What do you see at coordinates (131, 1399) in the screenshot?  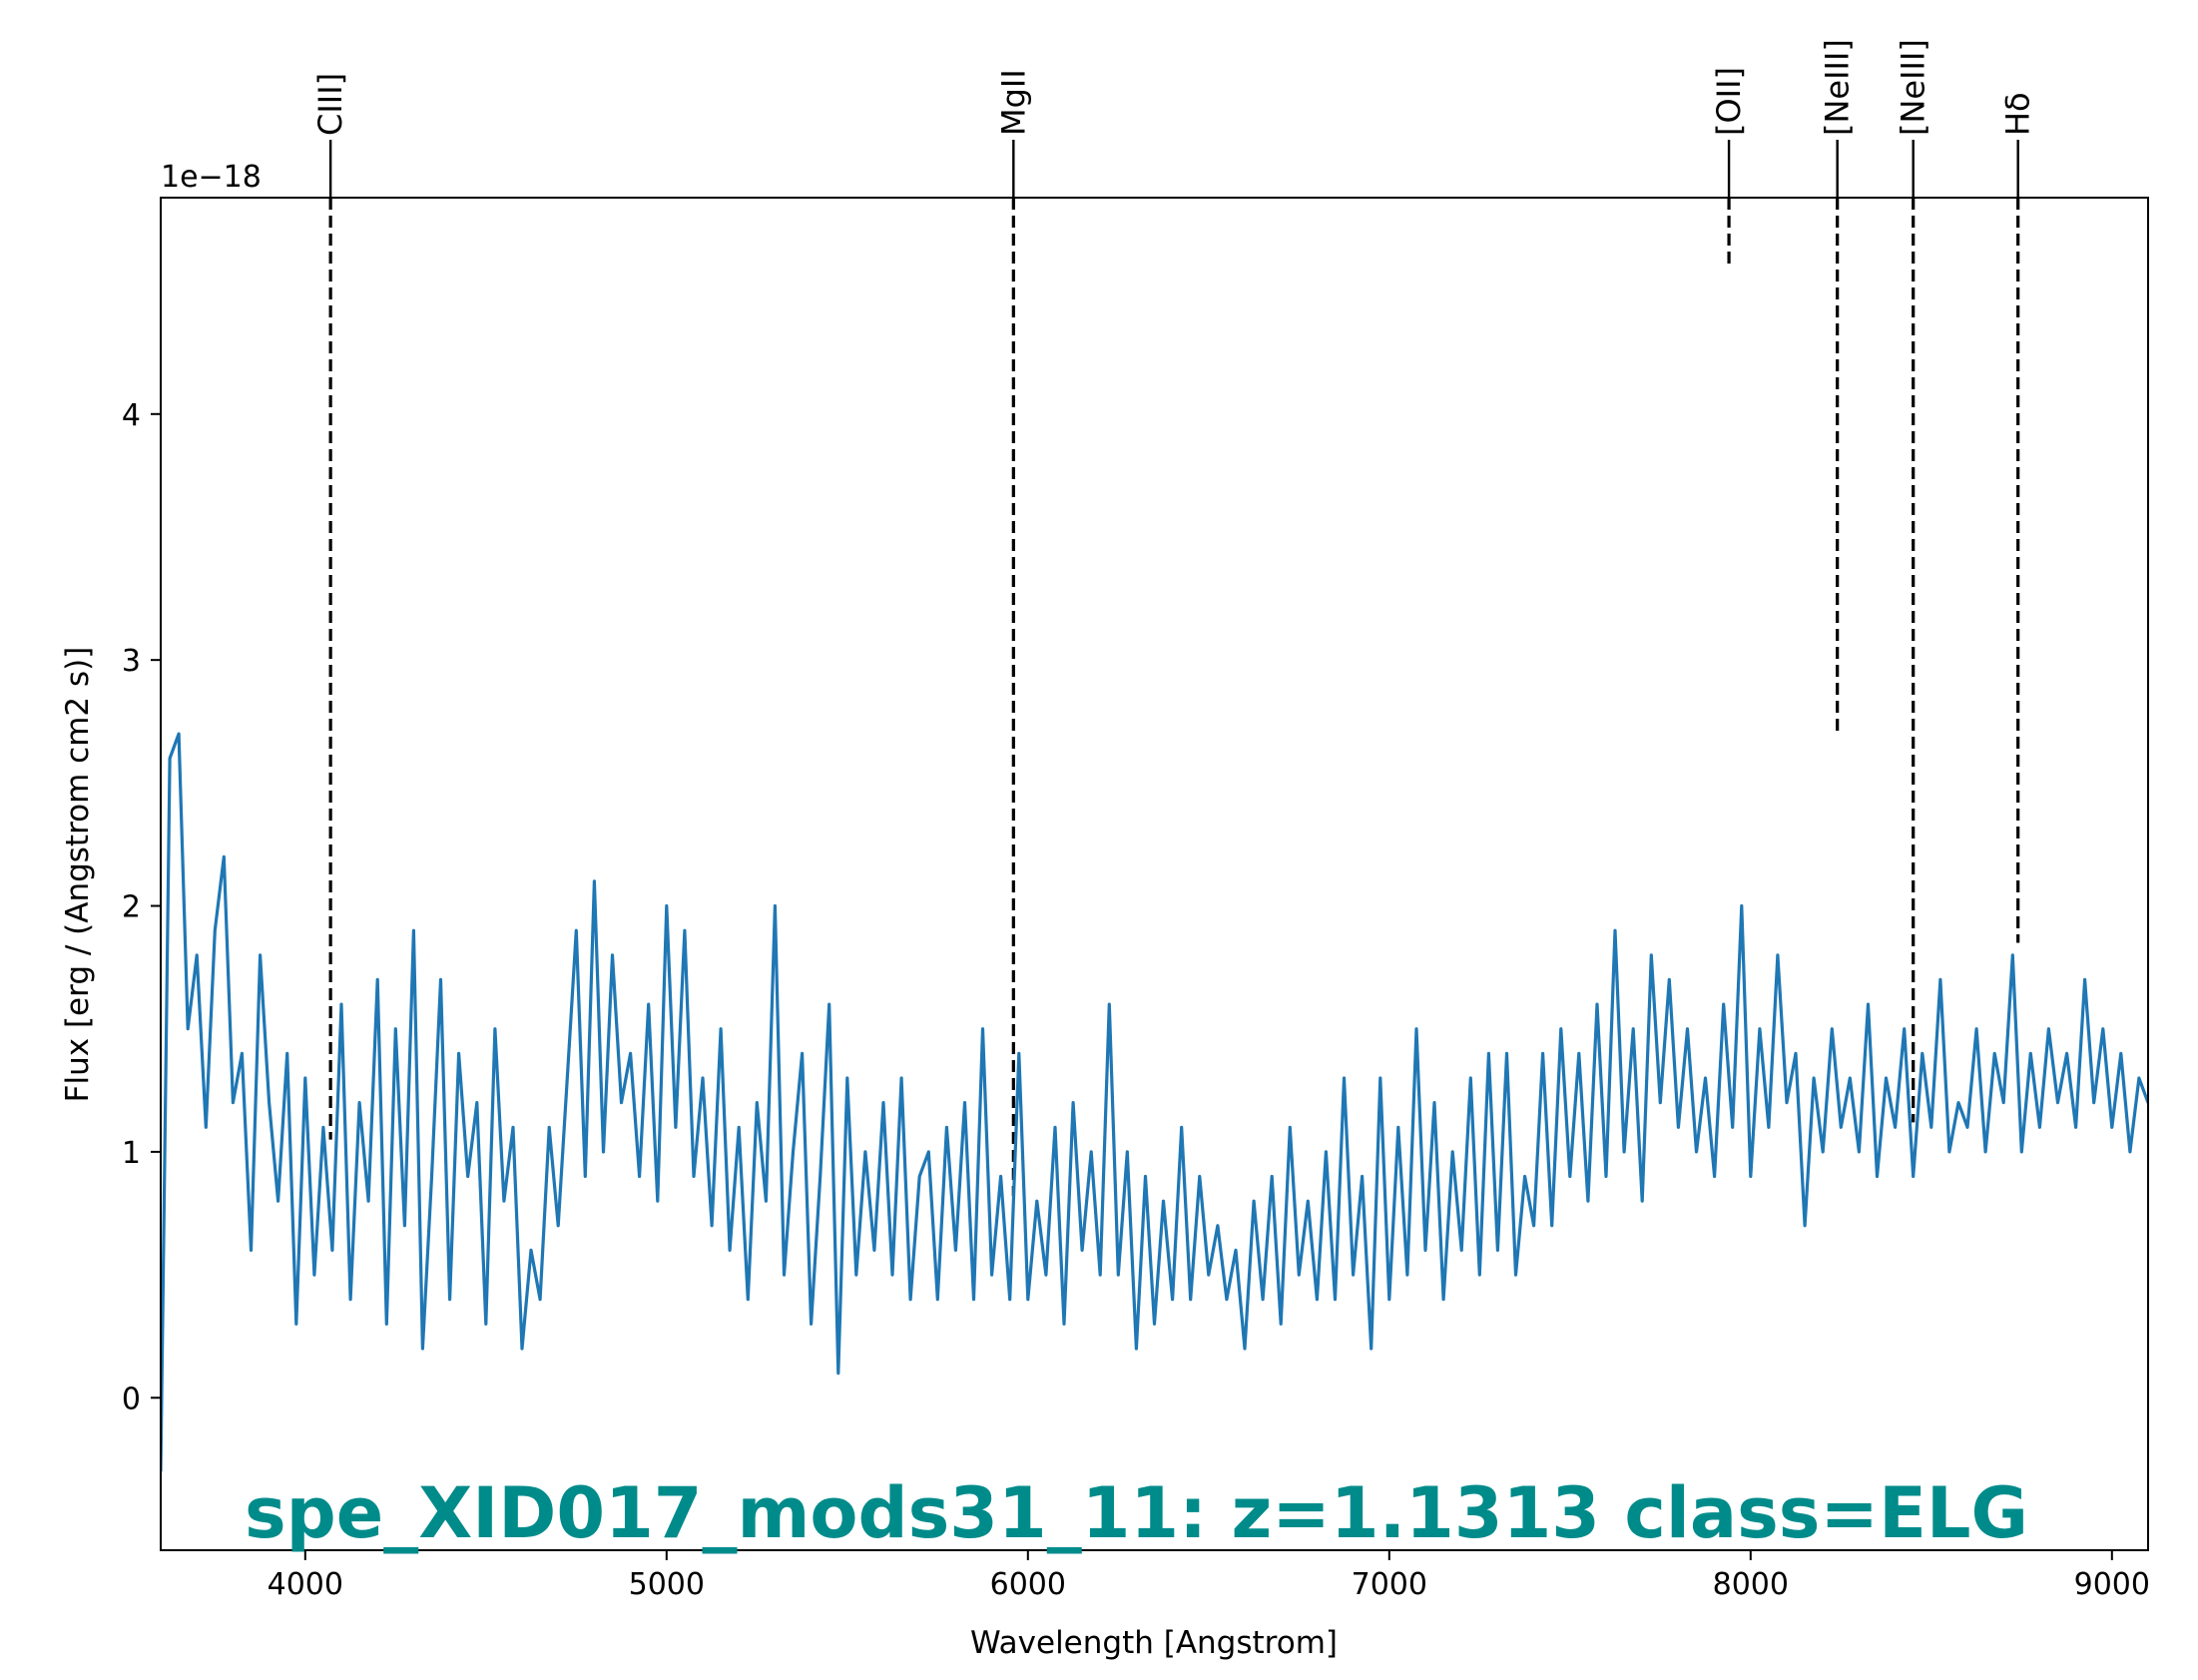 I see `y-tick-label: 0` at bounding box center [131, 1399].